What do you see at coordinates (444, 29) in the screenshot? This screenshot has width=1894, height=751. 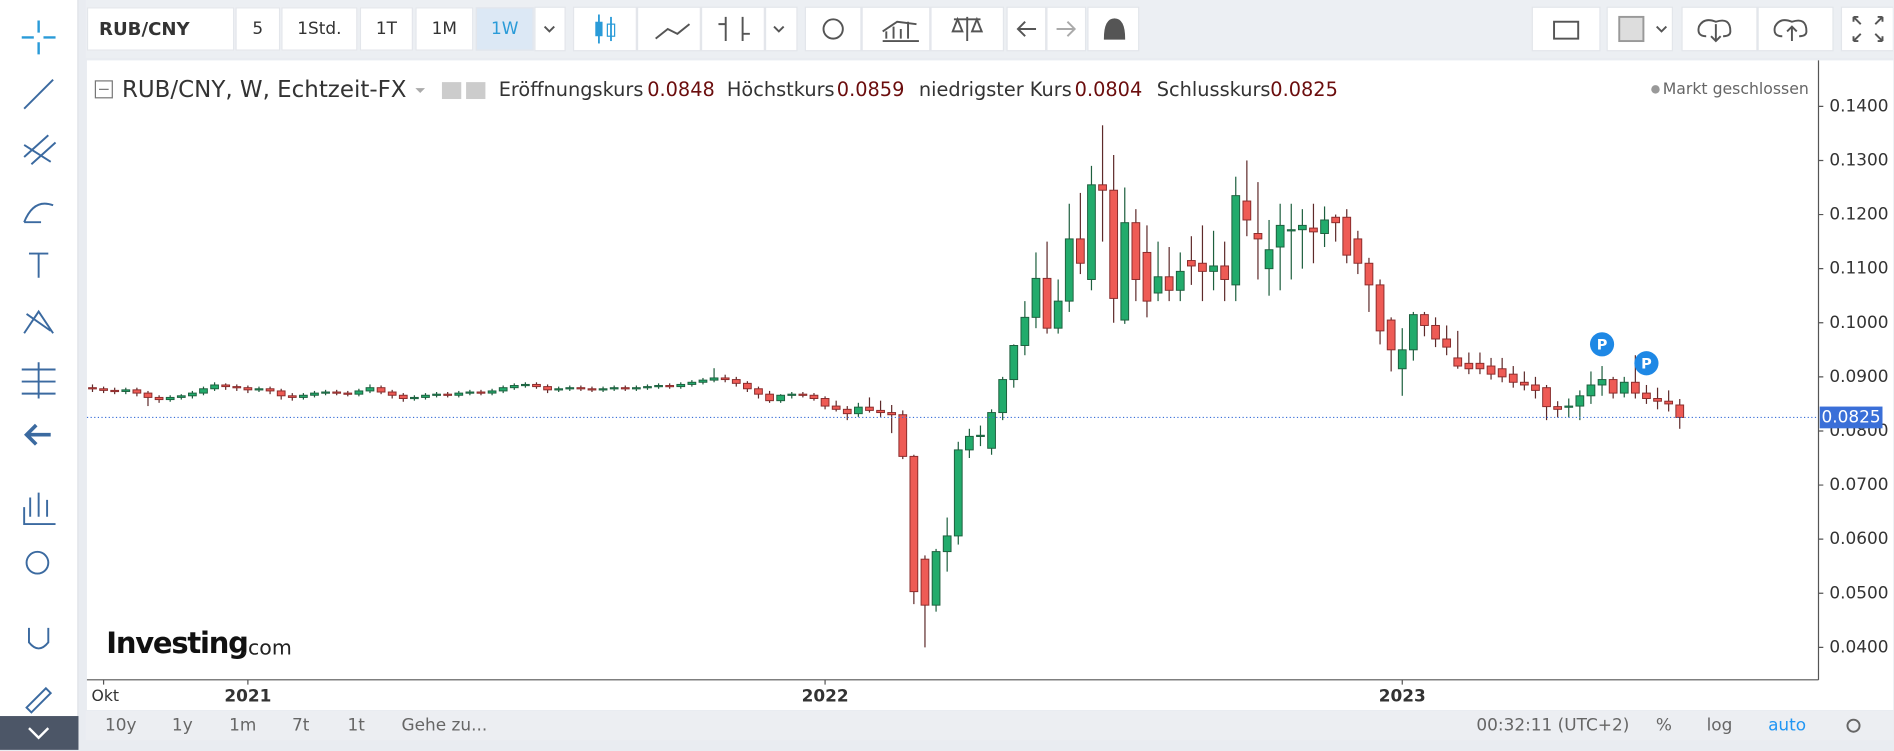 I see `interval-button: 1M` at bounding box center [444, 29].